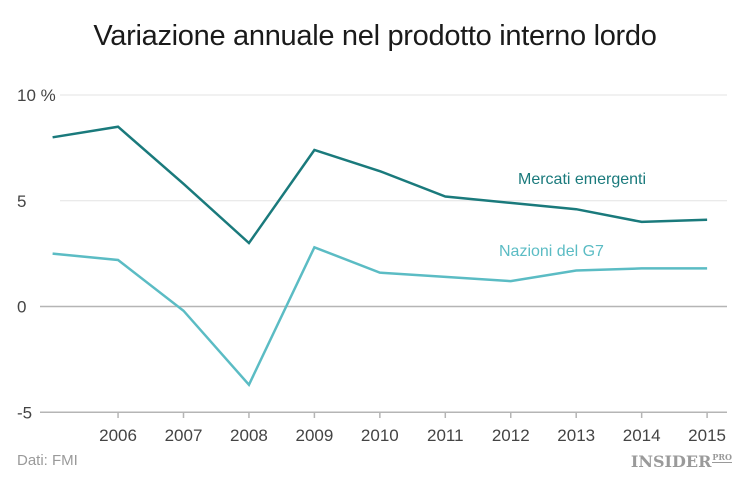 This screenshot has width=750, height=483. I want to click on x-tick-label: 2012, so click(511, 435).